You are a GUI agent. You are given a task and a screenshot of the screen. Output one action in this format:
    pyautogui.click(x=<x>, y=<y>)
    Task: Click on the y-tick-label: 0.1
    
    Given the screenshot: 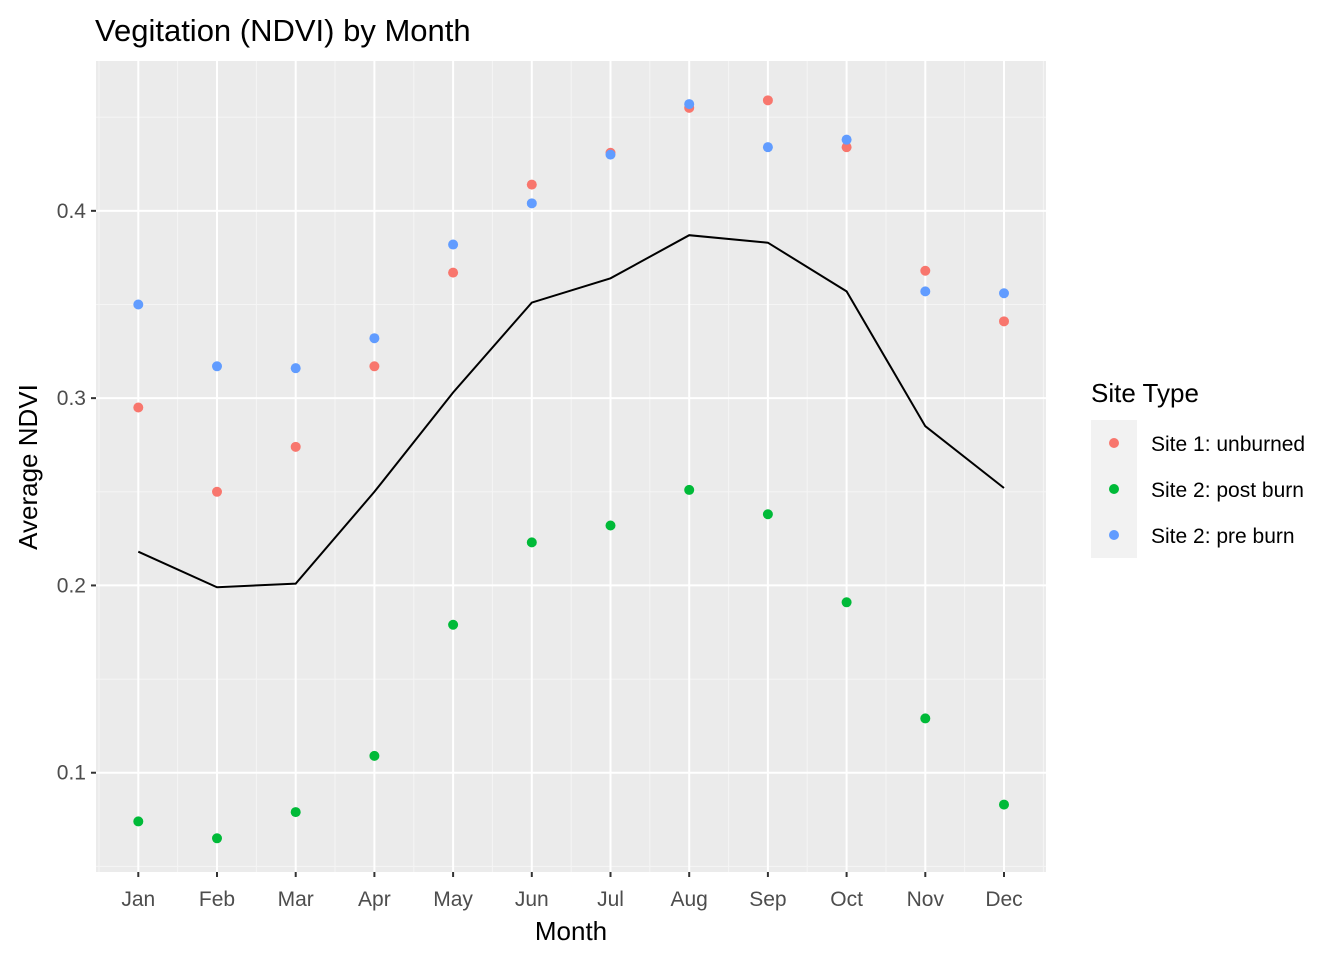 What is the action you would take?
    pyautogui.click(x=71, y=773)
    